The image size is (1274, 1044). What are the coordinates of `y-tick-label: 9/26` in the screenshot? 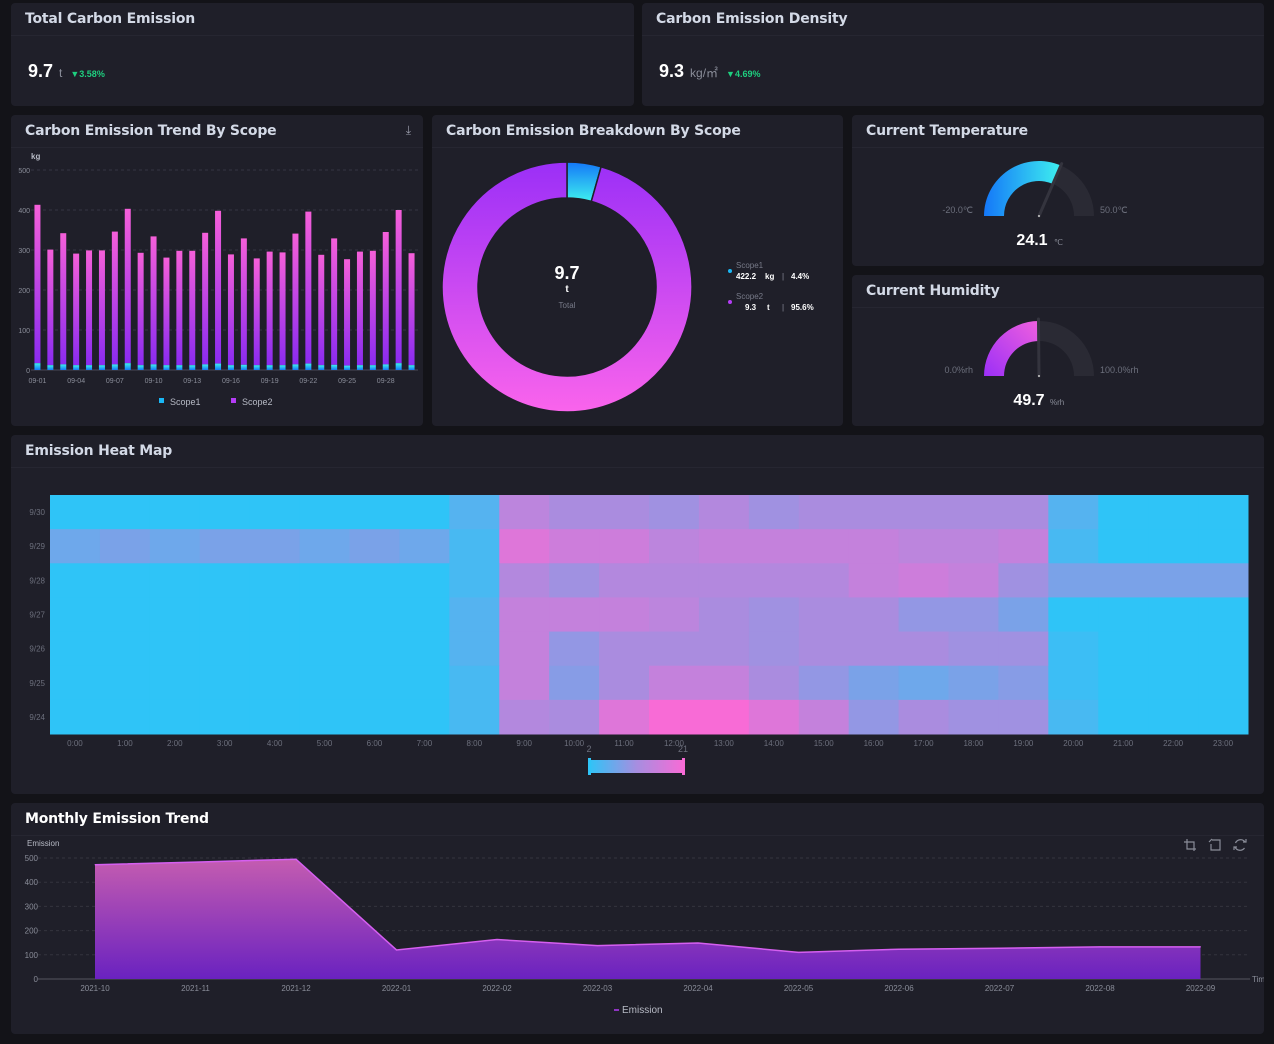 It's located at (37, 649).